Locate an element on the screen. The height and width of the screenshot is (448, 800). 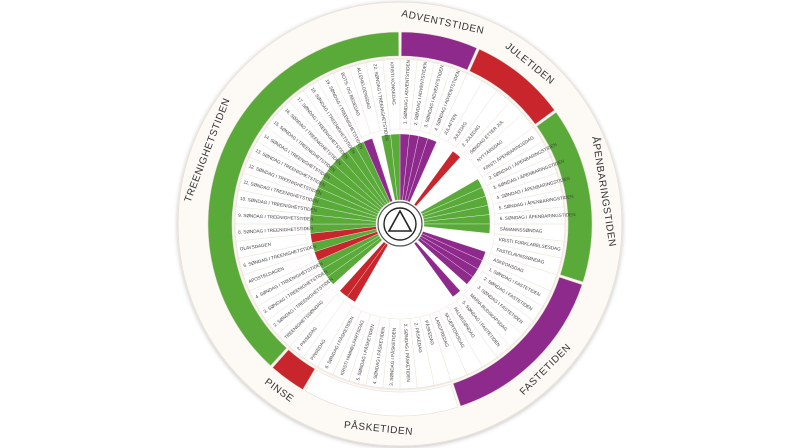
day-label: 3. SØNDAG I PÅSKETIDEN is located at coordinates (392, 357).